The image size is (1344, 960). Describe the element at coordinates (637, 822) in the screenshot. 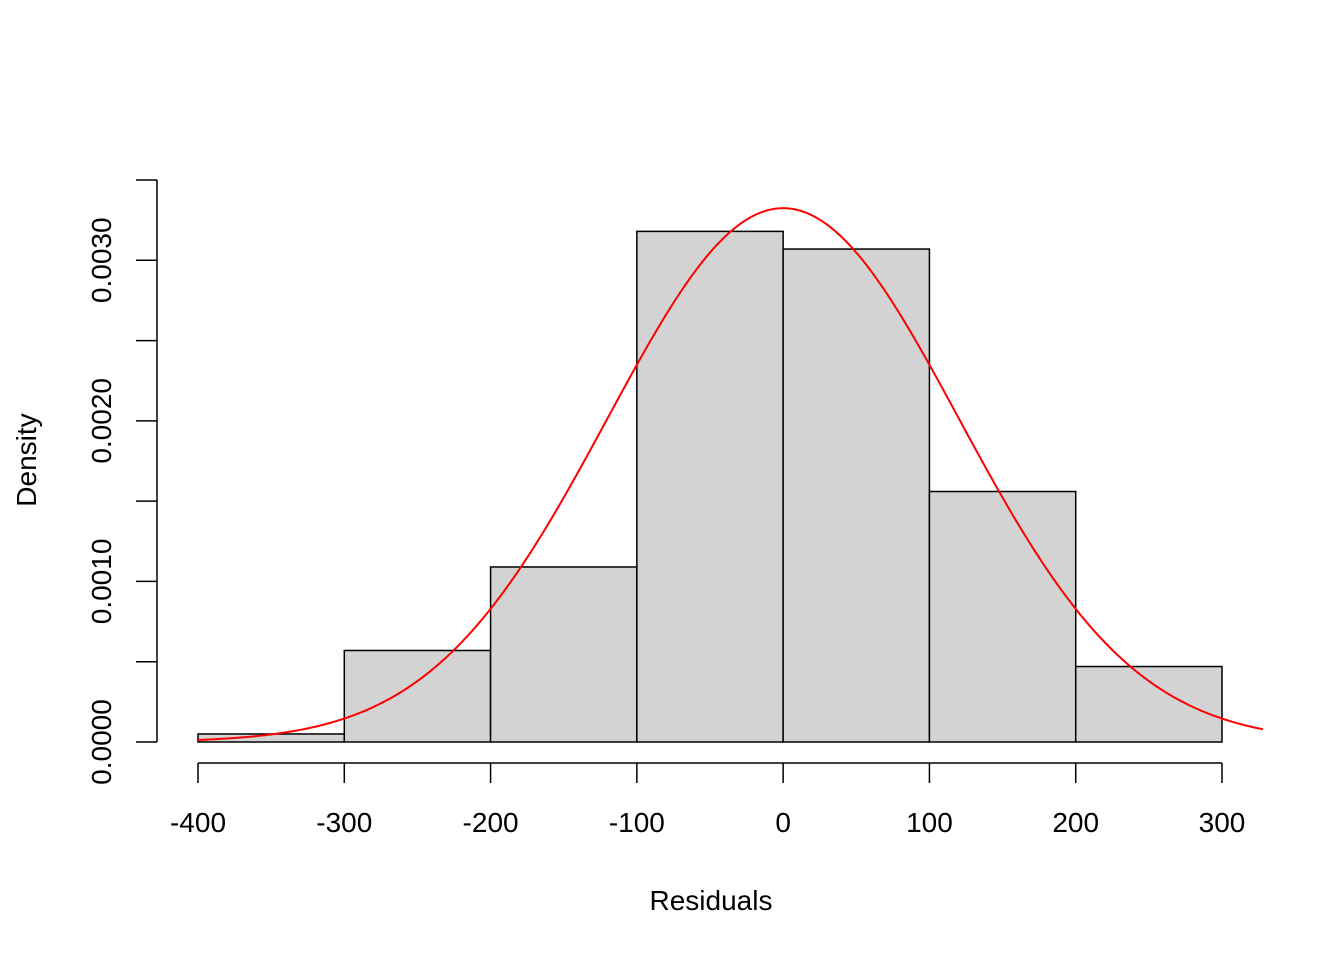

I see `x-tick-label: -100` at that location.